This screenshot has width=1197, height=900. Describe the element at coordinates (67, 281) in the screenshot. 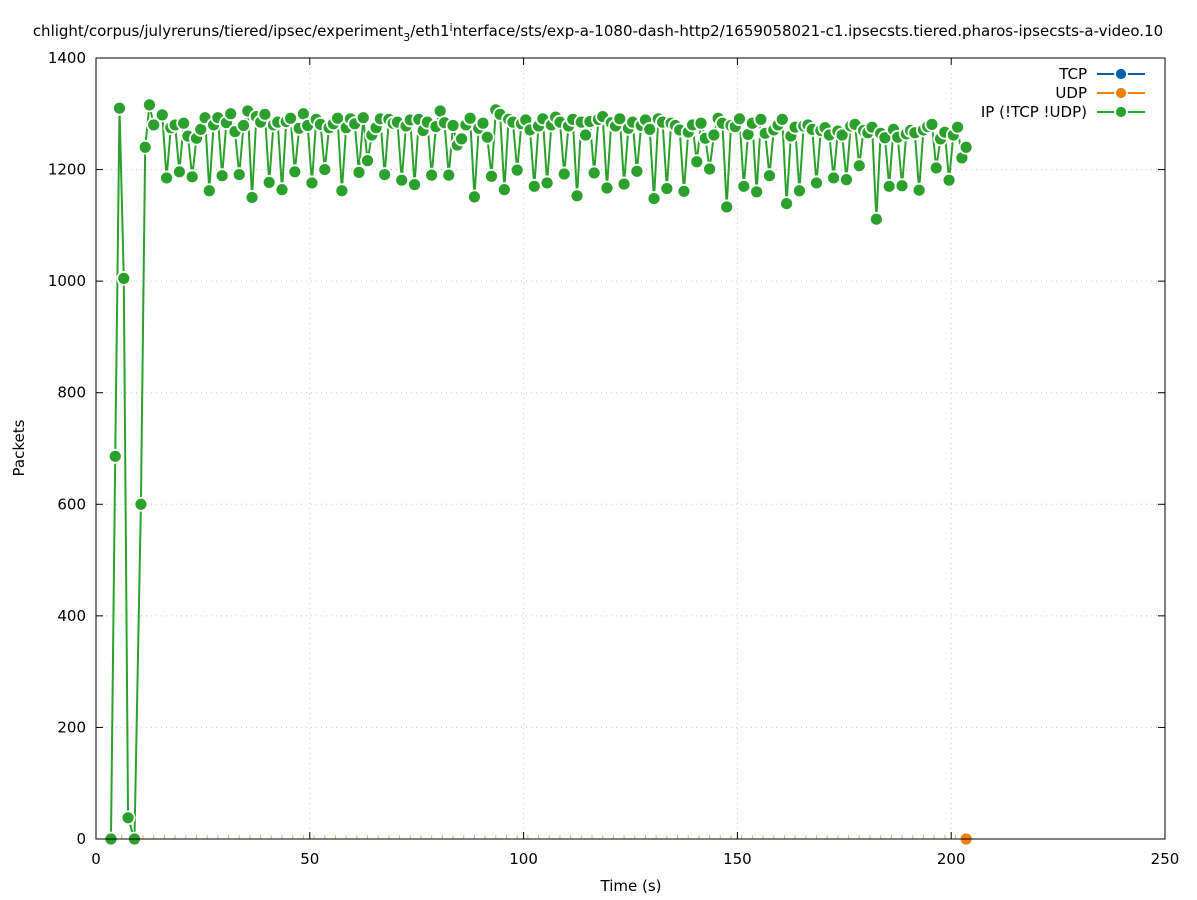

I see `y-tick-label: 1000` at that location.